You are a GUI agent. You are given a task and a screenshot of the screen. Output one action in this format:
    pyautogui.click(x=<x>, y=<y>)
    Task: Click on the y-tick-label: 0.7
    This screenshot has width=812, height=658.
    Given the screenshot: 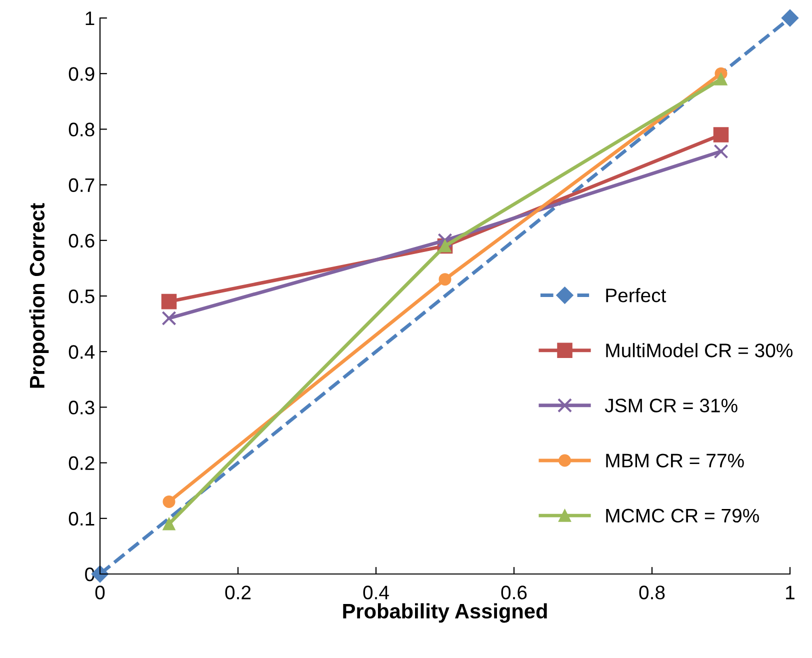 What is the action you would take?
    pyautogui.click(x=81, y=185)
    